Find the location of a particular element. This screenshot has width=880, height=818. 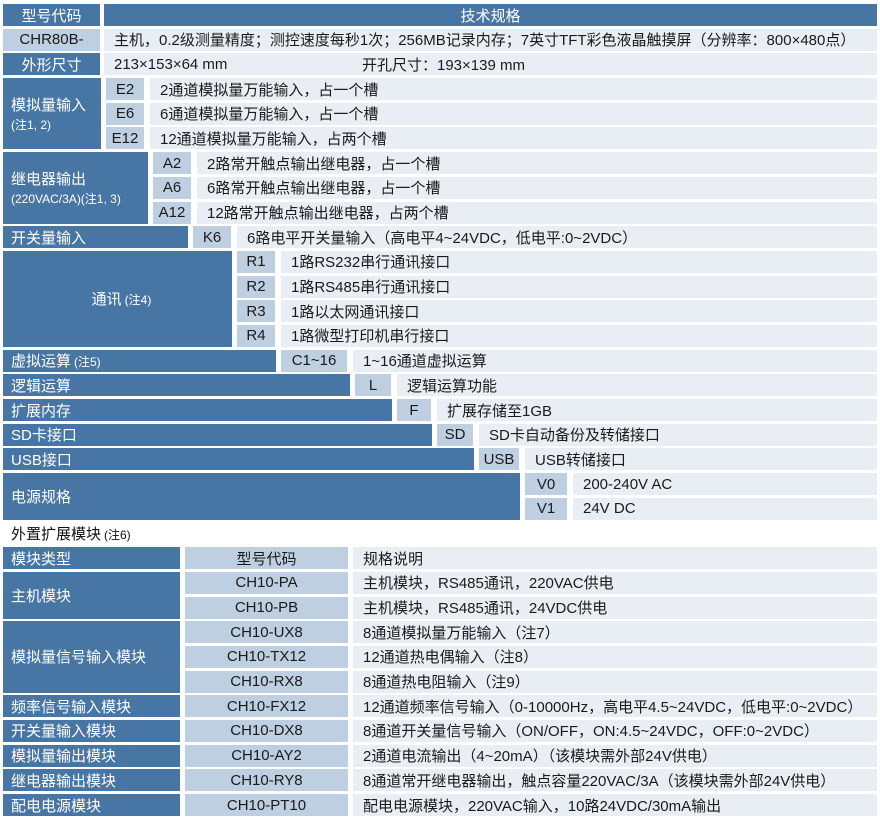

option-desc-cell: 1~16通道虚拟运算 is located at coordinates (615, 360).